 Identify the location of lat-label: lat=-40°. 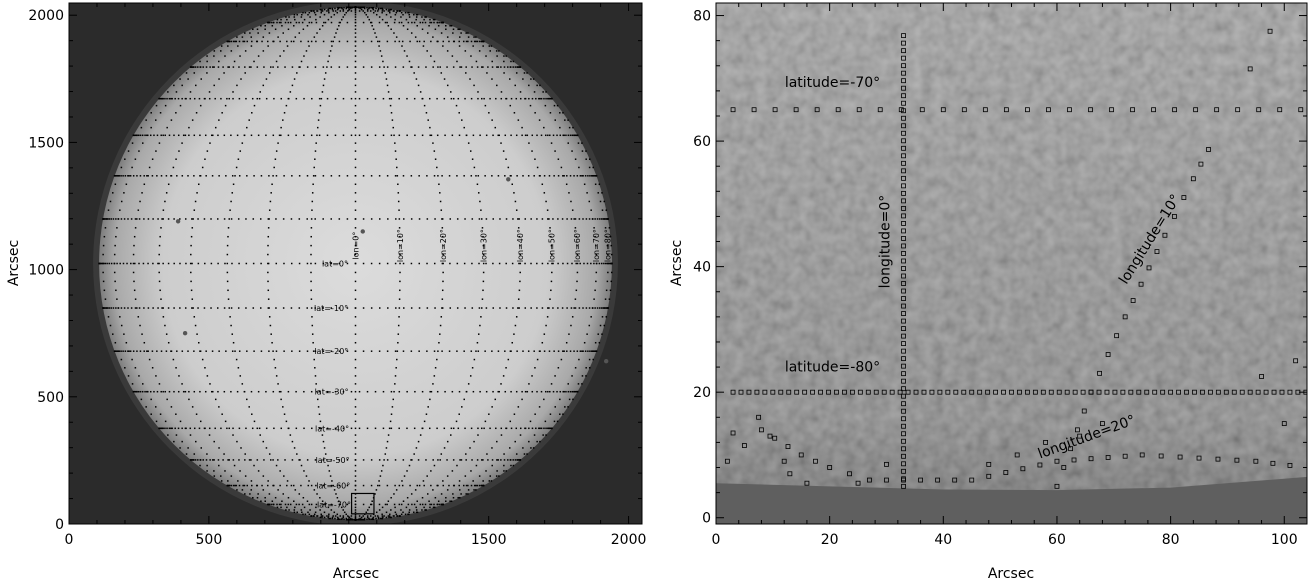
(332, 428).